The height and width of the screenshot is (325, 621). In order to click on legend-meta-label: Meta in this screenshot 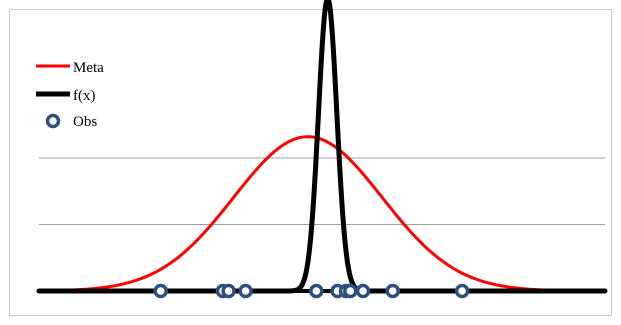, I will do `click(88, 68)`.